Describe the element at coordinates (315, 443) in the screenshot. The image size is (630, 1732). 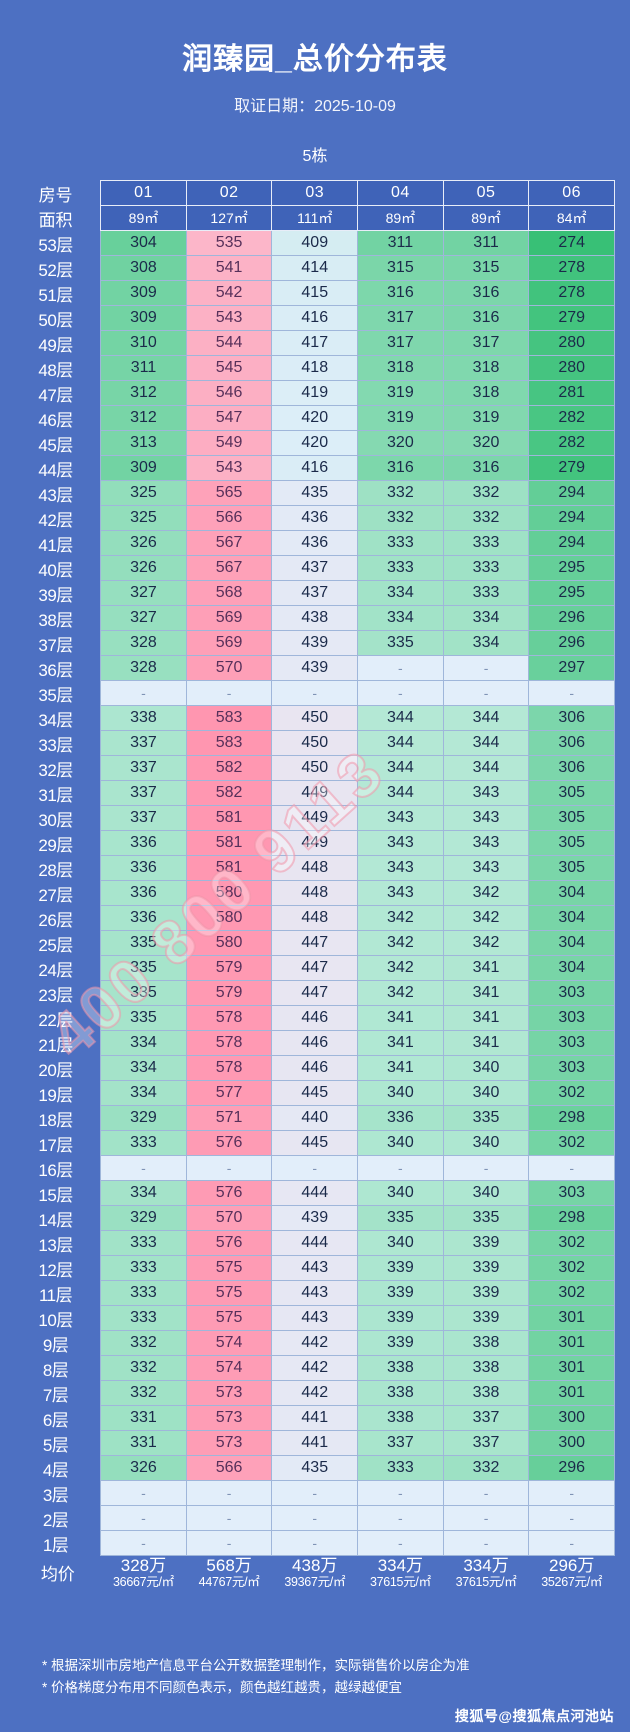
I see `price-cell: 420` at that location.